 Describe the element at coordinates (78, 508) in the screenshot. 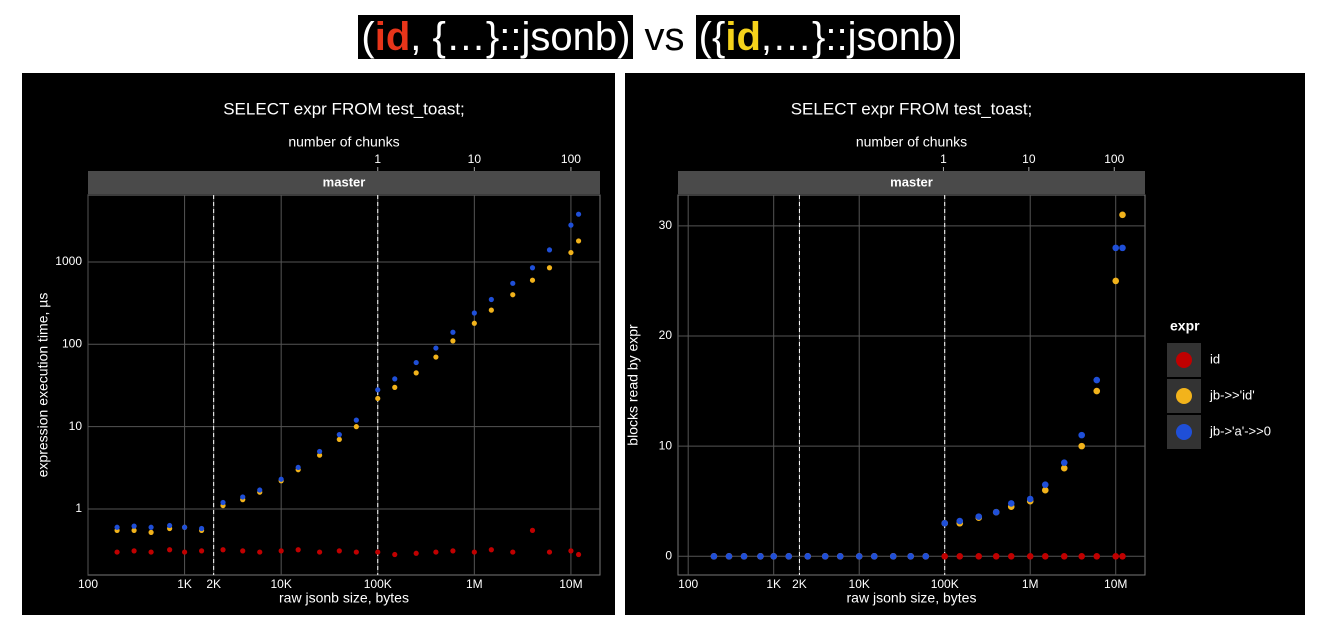

I see `y-tick-label: 1` at that location.